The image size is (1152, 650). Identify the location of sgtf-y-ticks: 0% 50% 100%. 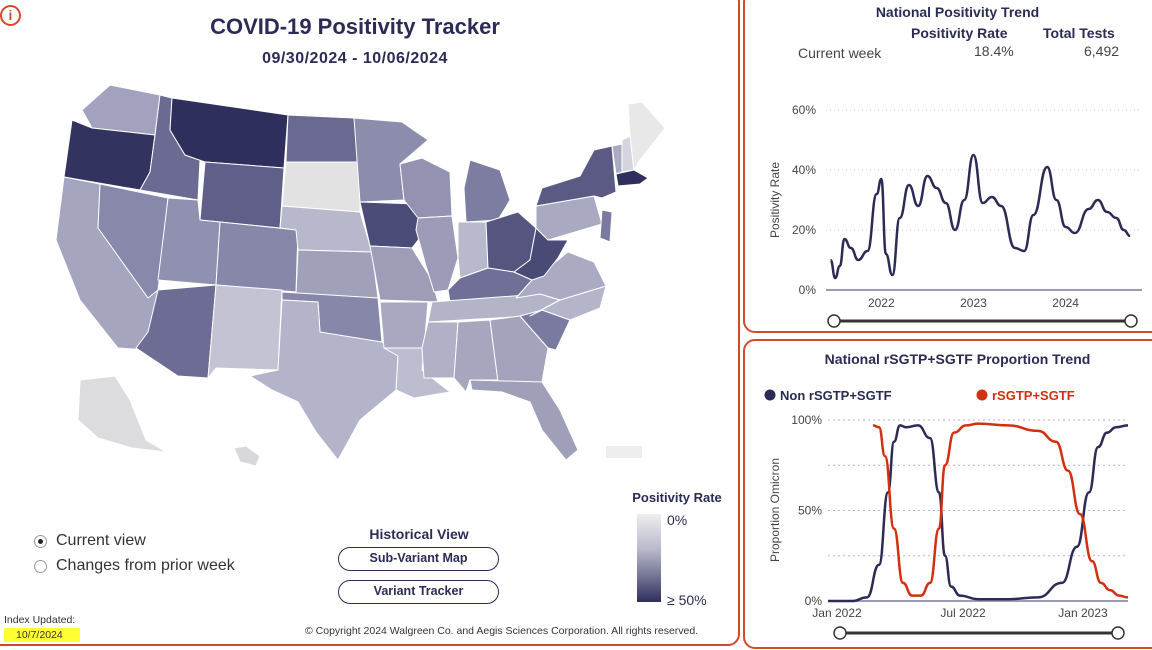
(806, 510).